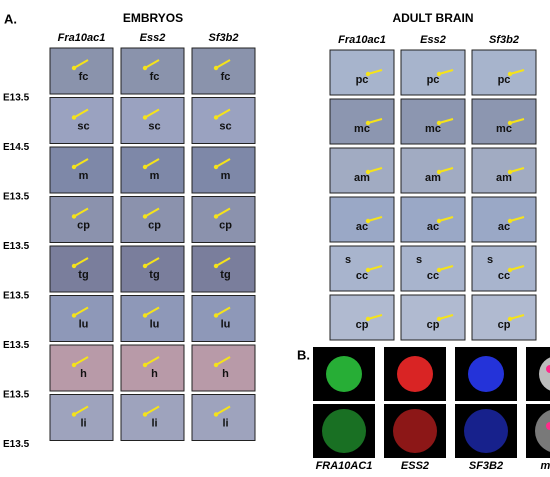 The height and width of the screenshot is (477, 550). I want to click on nucleolus, so click(548, 369).